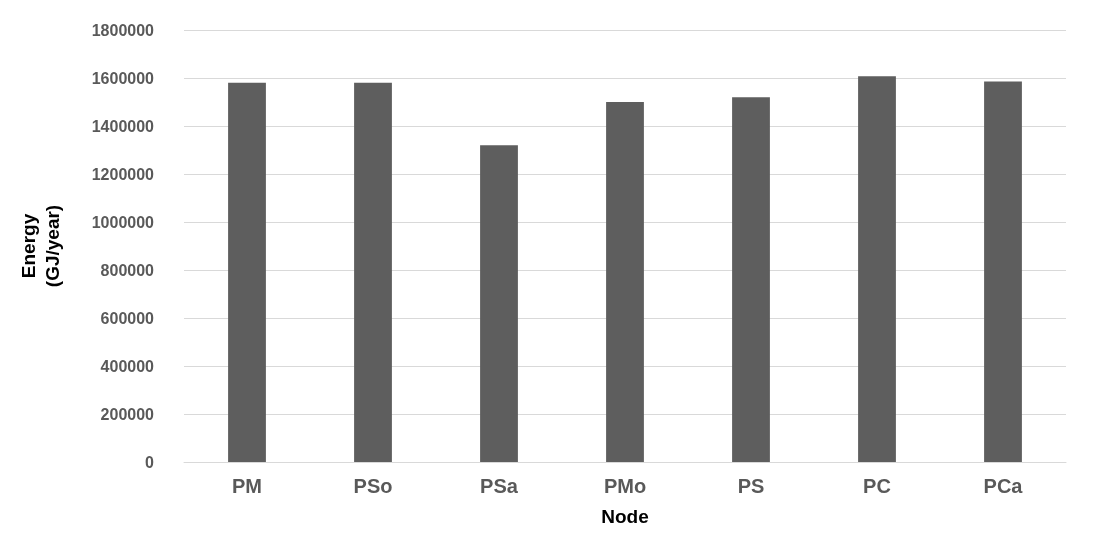  Describe the element at coordinates (123, 30) in the screenshot. I see `y-tick-label: 1800000` at that location.